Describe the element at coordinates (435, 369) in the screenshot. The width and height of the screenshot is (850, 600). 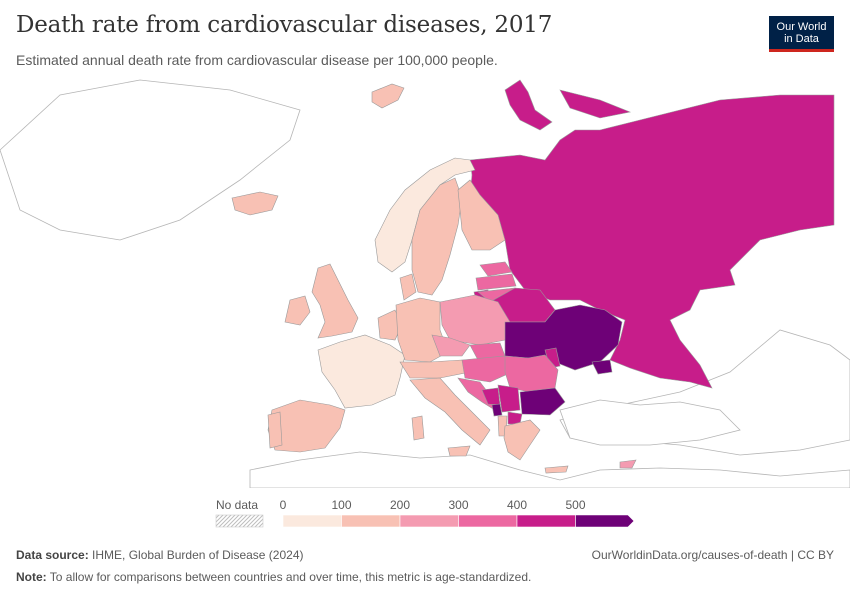
I see `country-switzerland-austria` at that location.